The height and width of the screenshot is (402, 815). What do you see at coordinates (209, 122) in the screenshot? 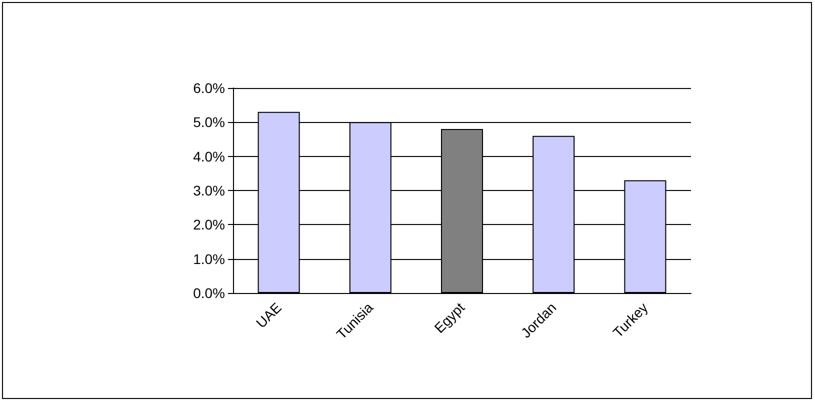
I see `y-tick-label: 5.0%` at bounding box center [209, 122].